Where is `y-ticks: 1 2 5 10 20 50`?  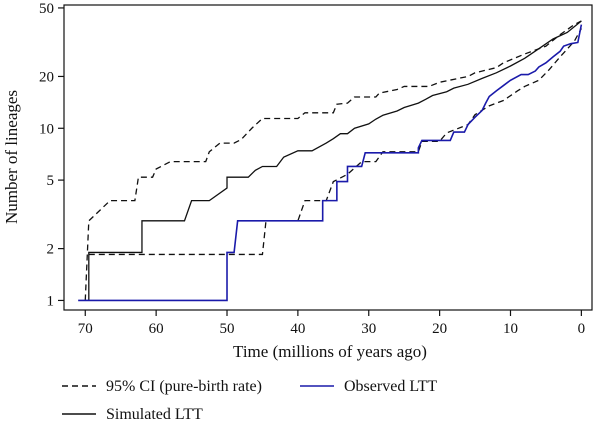 y-ticks: 1 2 5 10 20 50 is located at coordinates (51, 155).